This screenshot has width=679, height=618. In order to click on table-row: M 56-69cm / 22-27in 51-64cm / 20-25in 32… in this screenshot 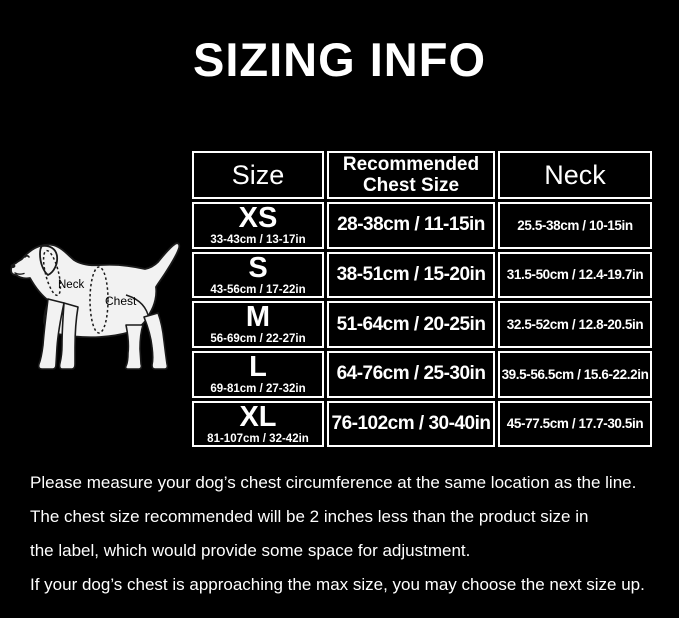, I will do `click(422, 324)`.